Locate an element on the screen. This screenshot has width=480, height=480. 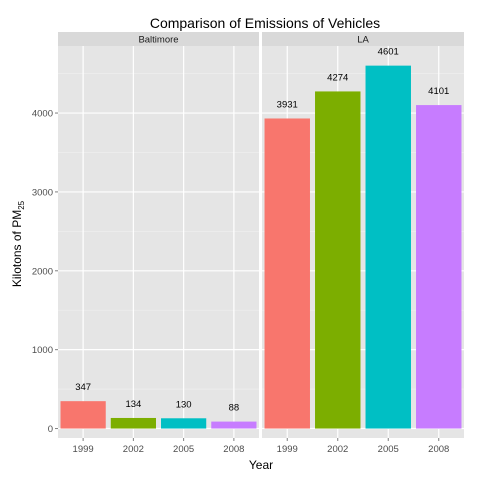
facet-strip-baltimore is located at coordinates (158, 39).